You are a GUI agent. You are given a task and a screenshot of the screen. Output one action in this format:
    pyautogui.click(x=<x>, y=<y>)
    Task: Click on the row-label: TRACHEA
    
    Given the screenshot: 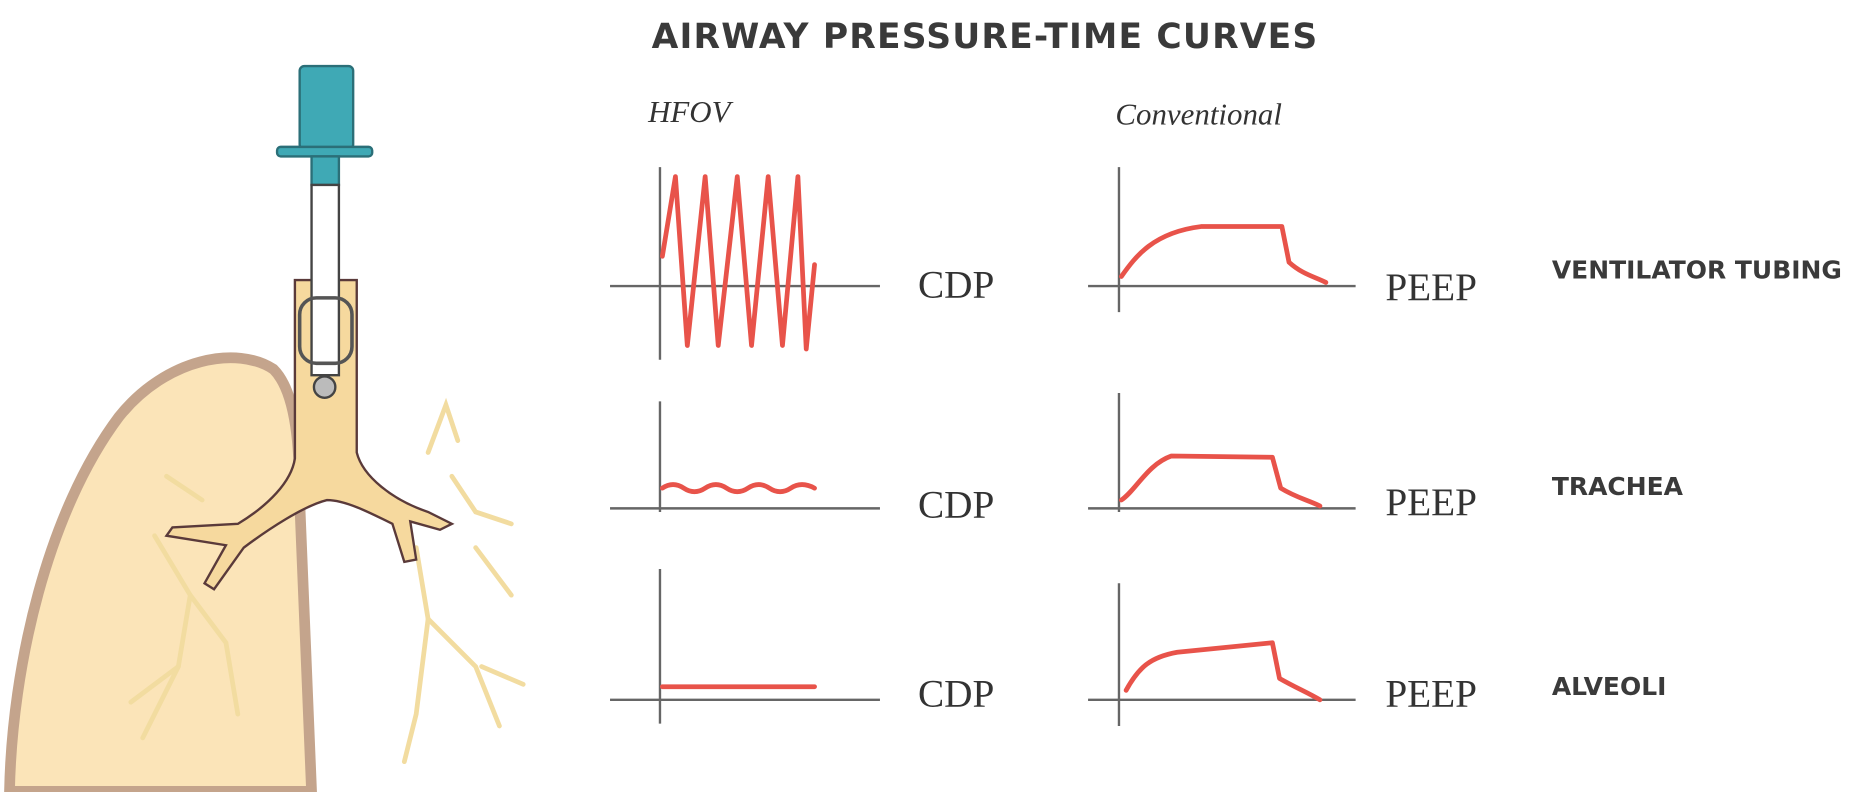 What is the action you would take?
    pyautogui.click(x=1618, y=486)
    